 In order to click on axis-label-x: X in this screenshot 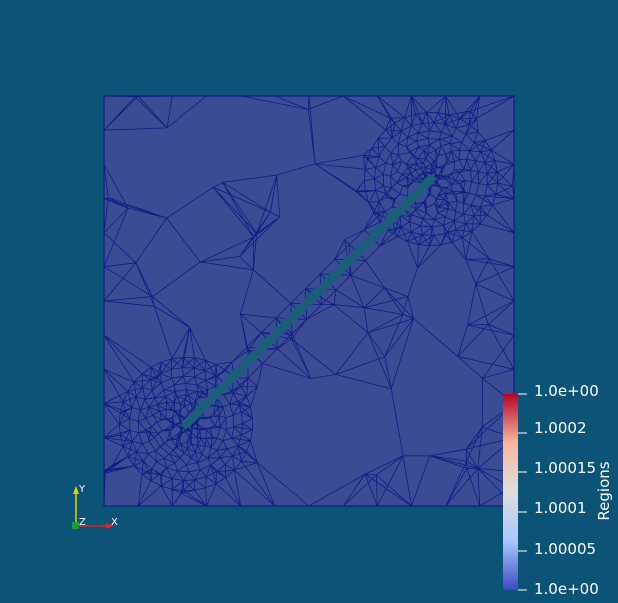, I will do `click(114, 522)`.